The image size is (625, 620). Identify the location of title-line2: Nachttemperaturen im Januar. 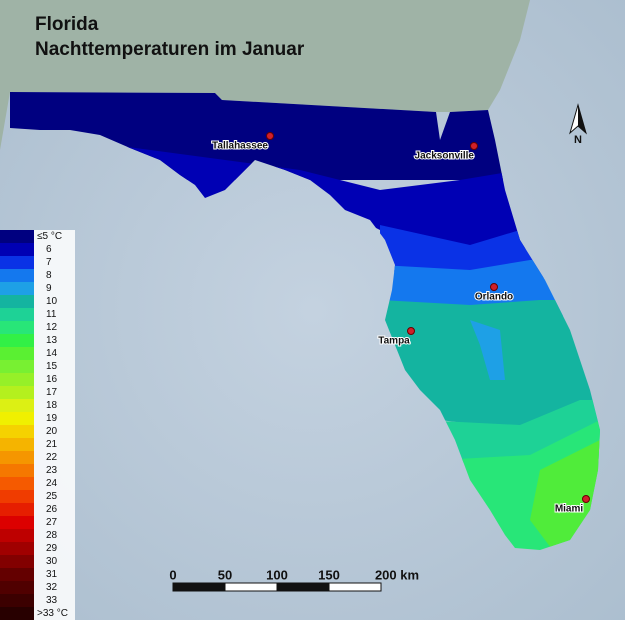
(170, 49).